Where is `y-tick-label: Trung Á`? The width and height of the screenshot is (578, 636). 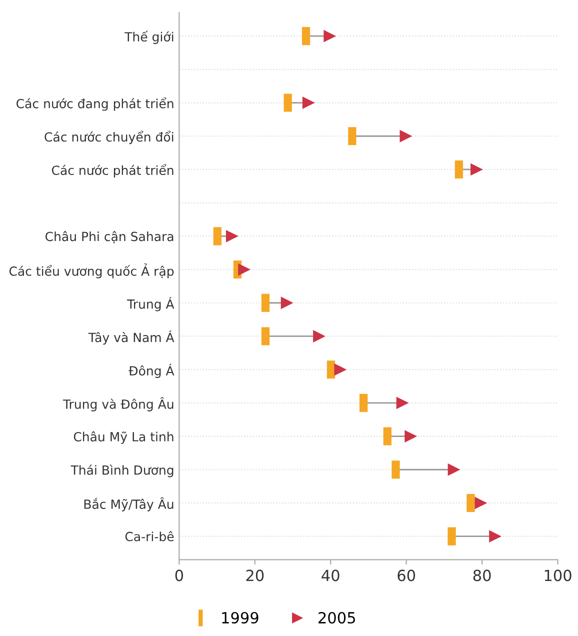 y-tick-label: Trung Á is located at coordinates (150, 304).